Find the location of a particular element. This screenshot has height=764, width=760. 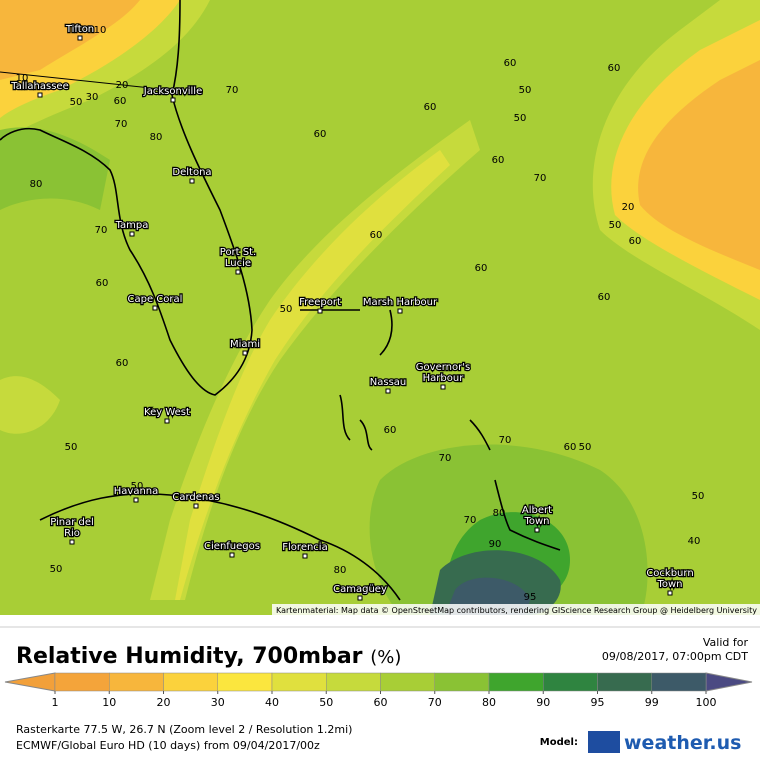

city-label: Havanna is located at coordinates (136, 491).